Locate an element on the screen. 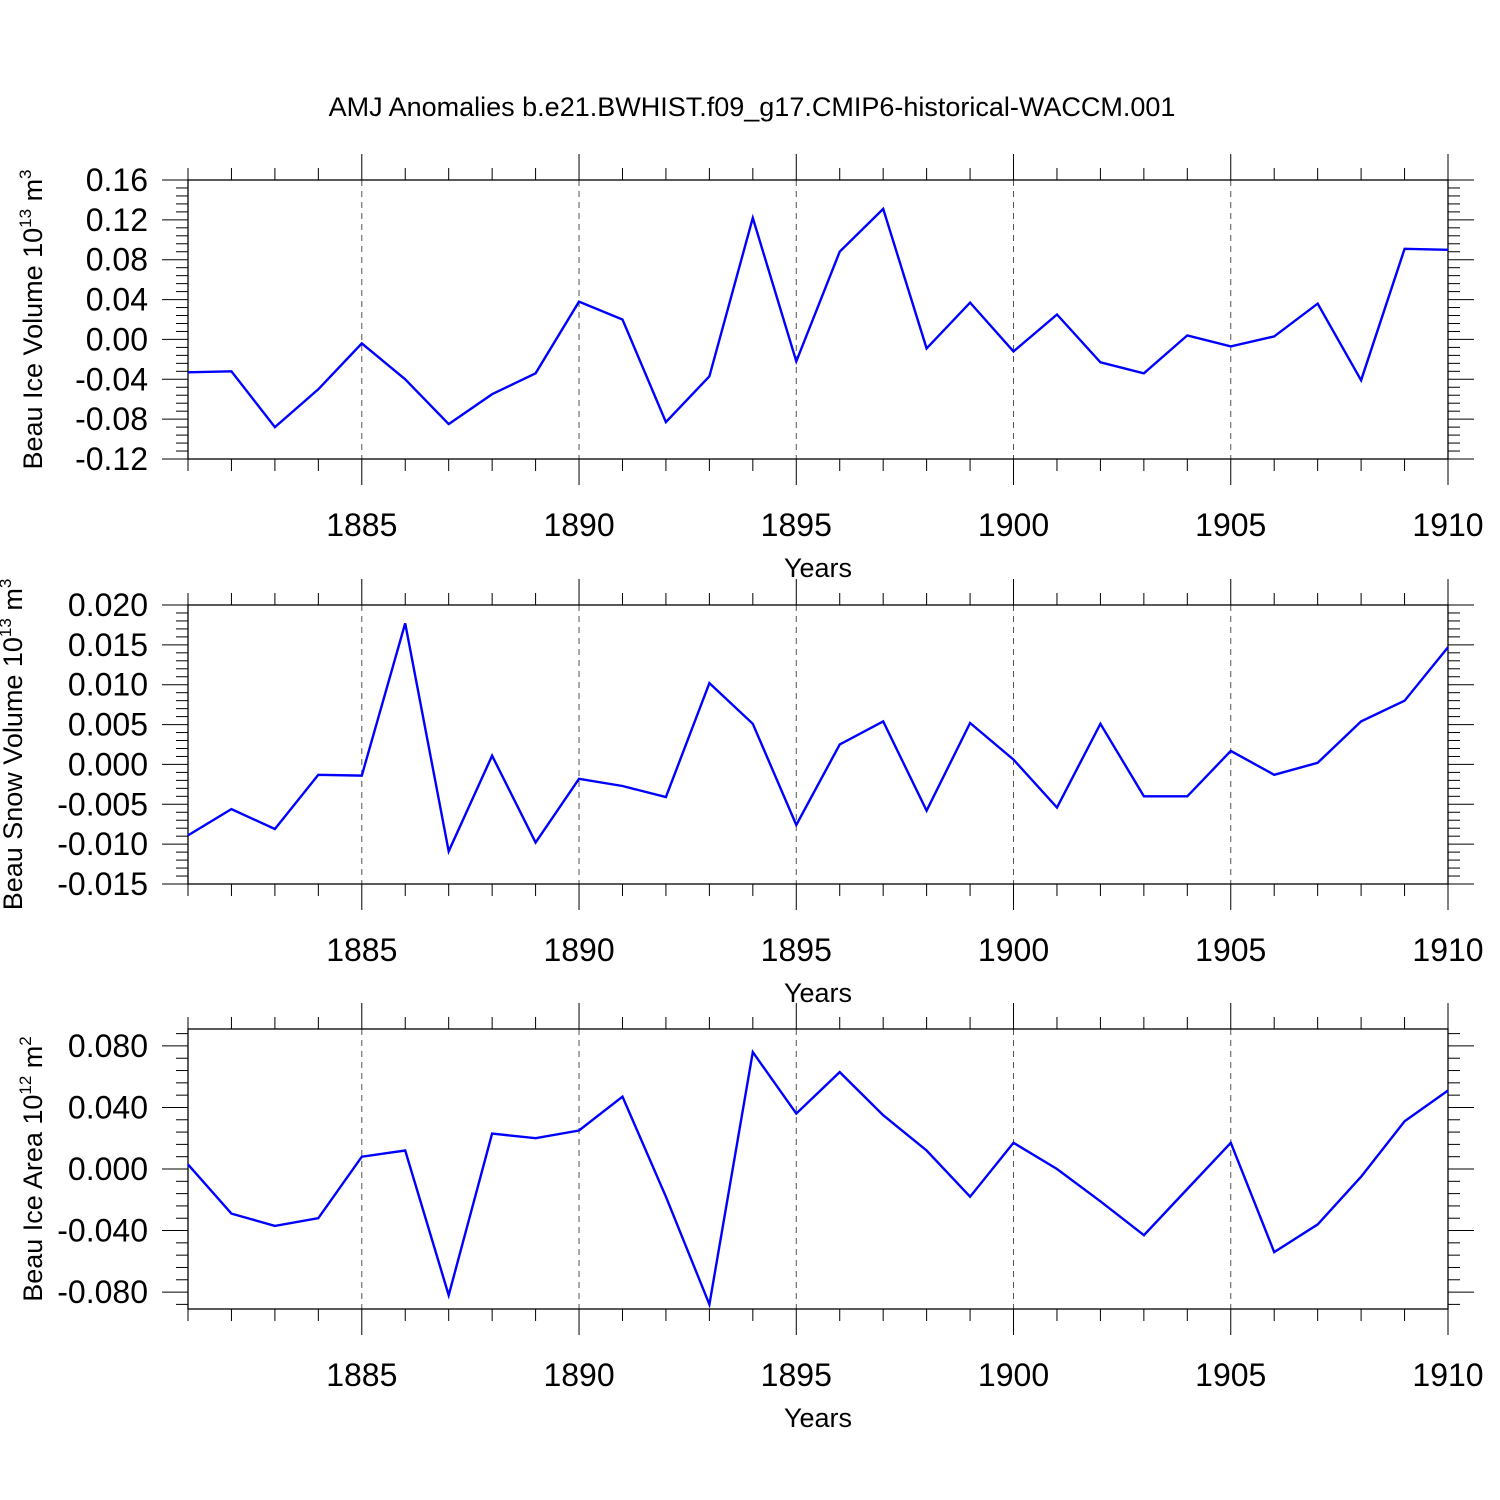  y-axis-label: Beau Ice Volume 1013 m3 is located at coordinates (32, 319).